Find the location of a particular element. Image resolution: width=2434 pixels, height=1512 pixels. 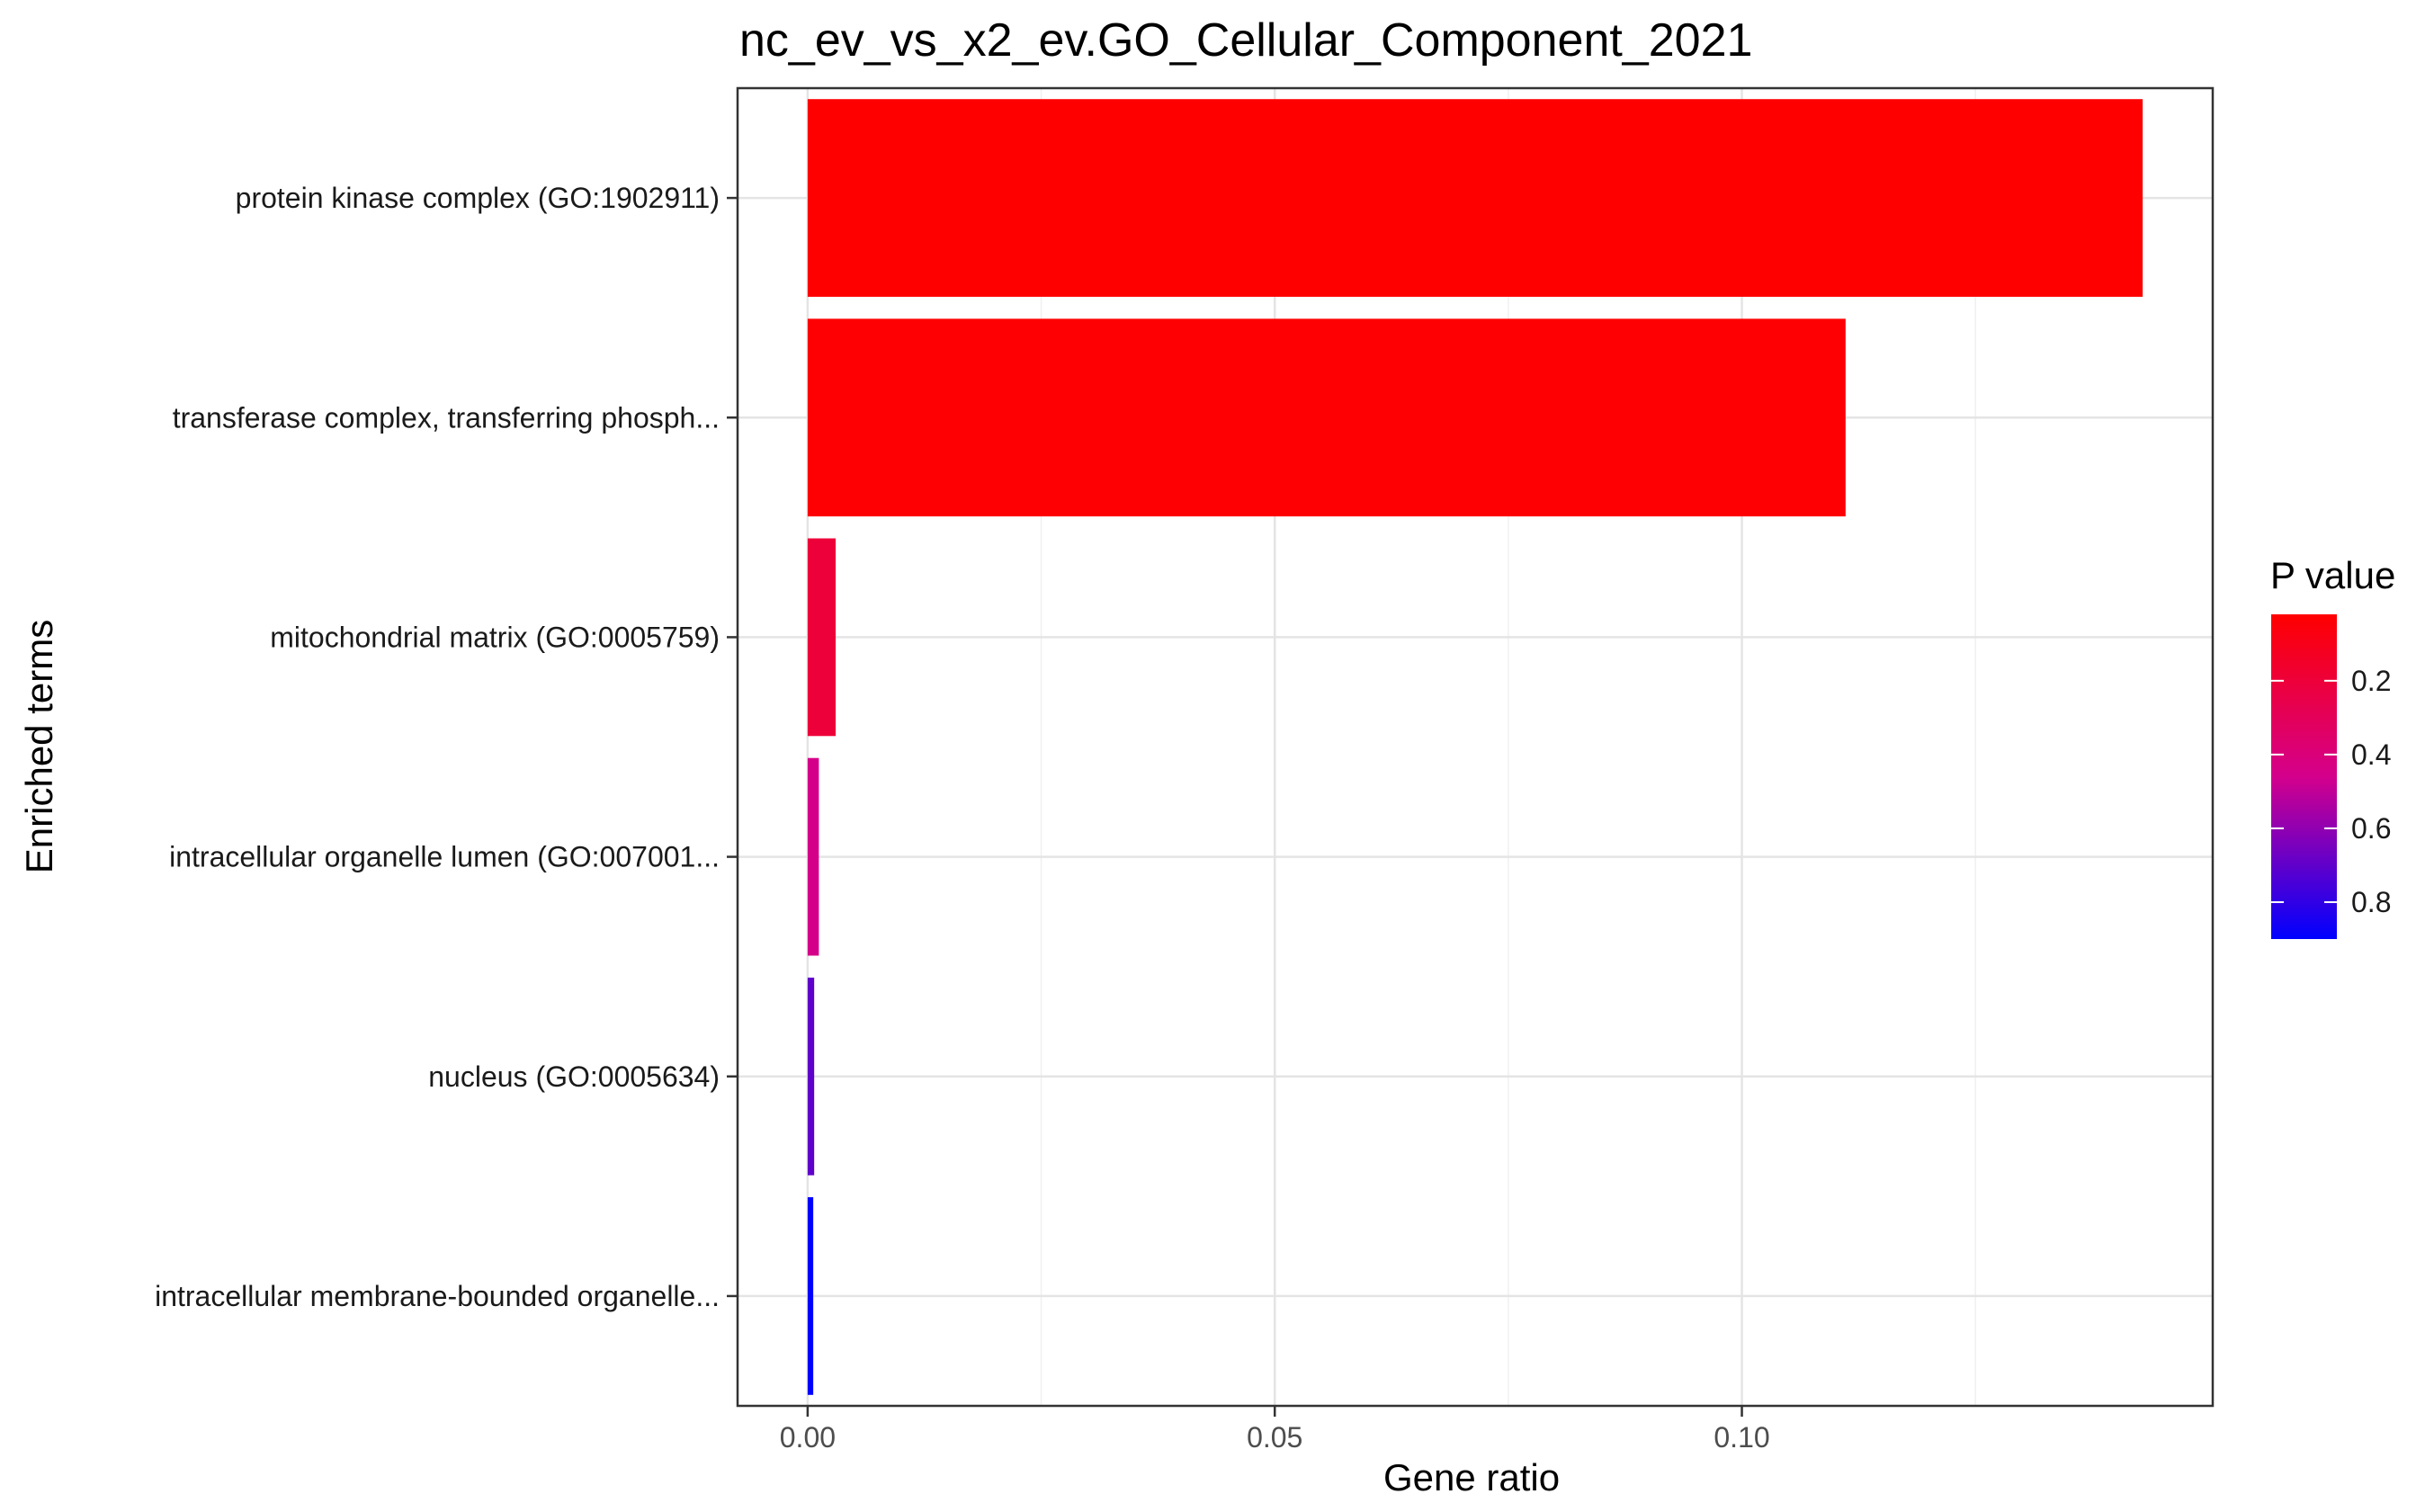

legend-title: P value is located at coordinates (2332, 575).